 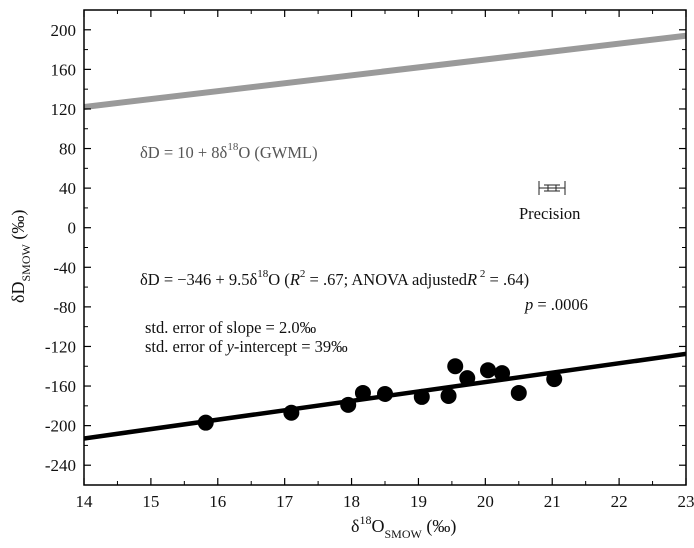 What do you see at coordinates (560, 304) in the screenshot?
I see `p-value-rest: = .0006` at bounding box center [560, 304].